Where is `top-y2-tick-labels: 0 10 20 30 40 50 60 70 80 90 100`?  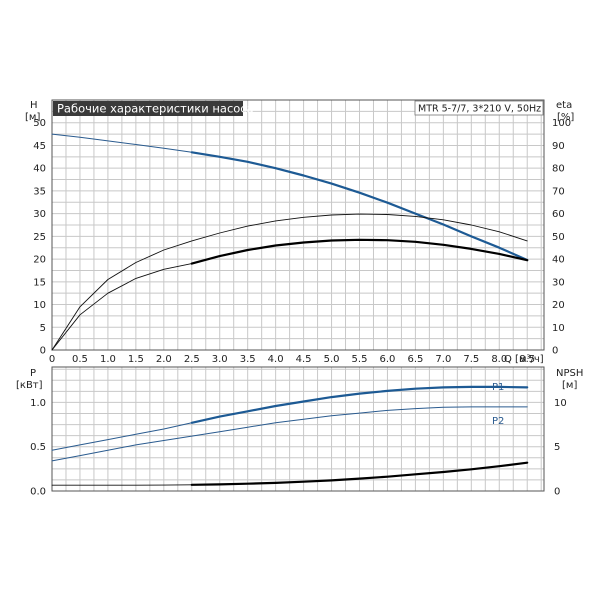
top-y2-tick-labels: 0 10 20 30 40 50 60 70 80 90 100 is located at coordinates (561, 237).